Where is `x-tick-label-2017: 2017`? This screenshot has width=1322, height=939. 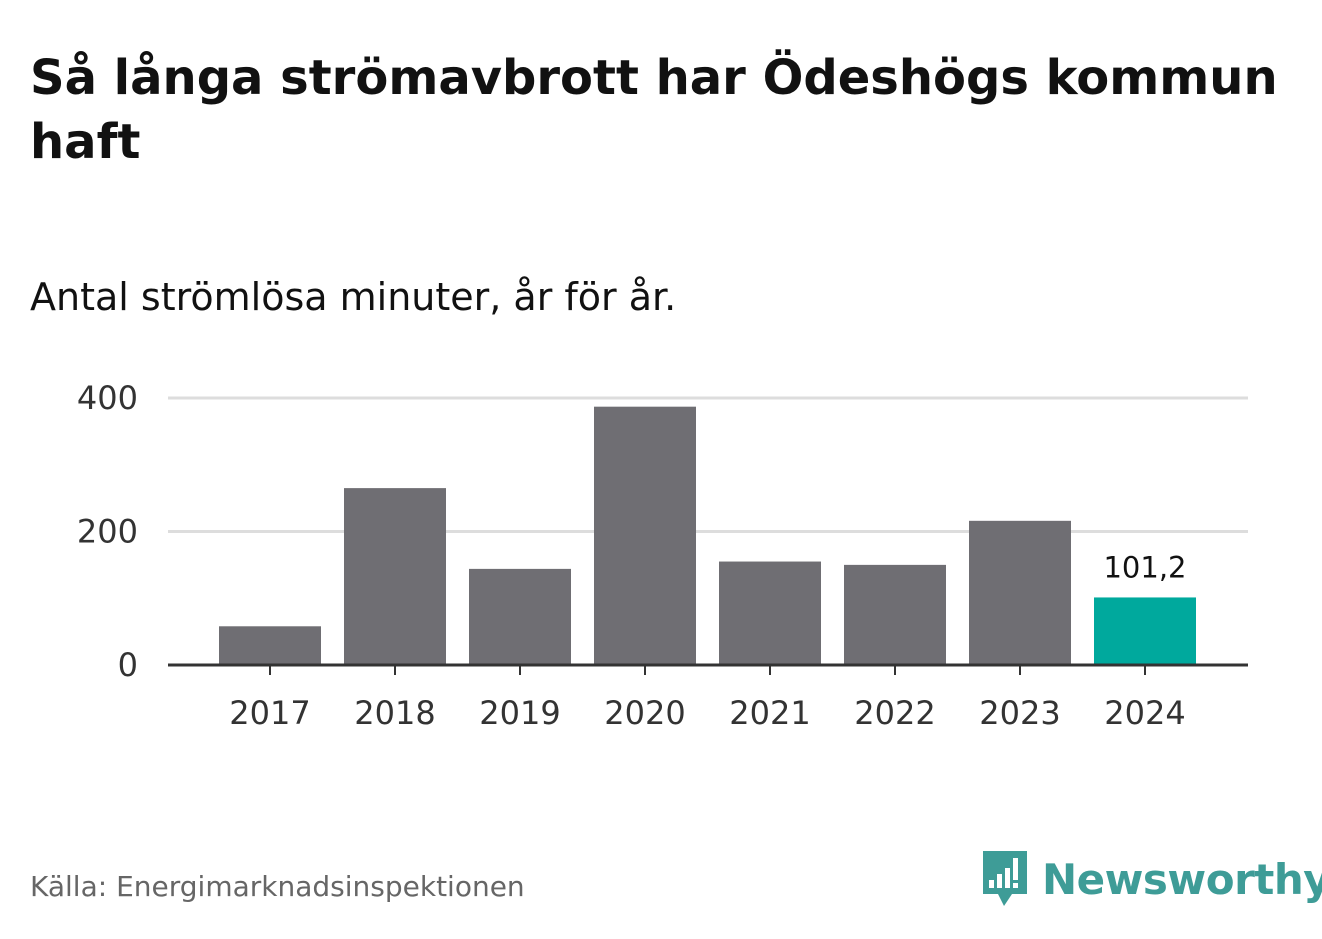
x-tick-label-2017: 2017 is located at coordinates (269, 713).